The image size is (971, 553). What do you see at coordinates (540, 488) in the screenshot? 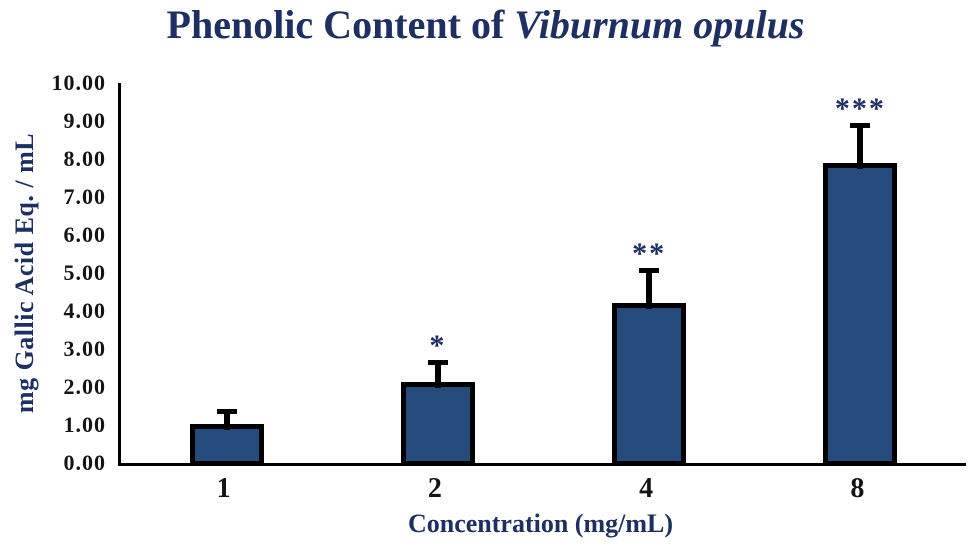
I see `x-axis-tick-labels: 1 2 4 8` at bounding box center [540, 488].